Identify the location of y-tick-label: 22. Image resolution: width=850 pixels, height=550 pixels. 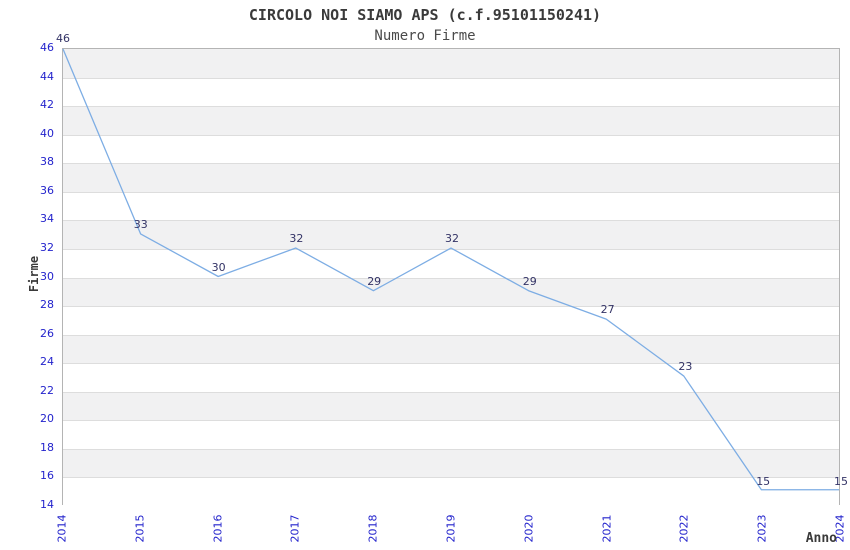
(47, 390).